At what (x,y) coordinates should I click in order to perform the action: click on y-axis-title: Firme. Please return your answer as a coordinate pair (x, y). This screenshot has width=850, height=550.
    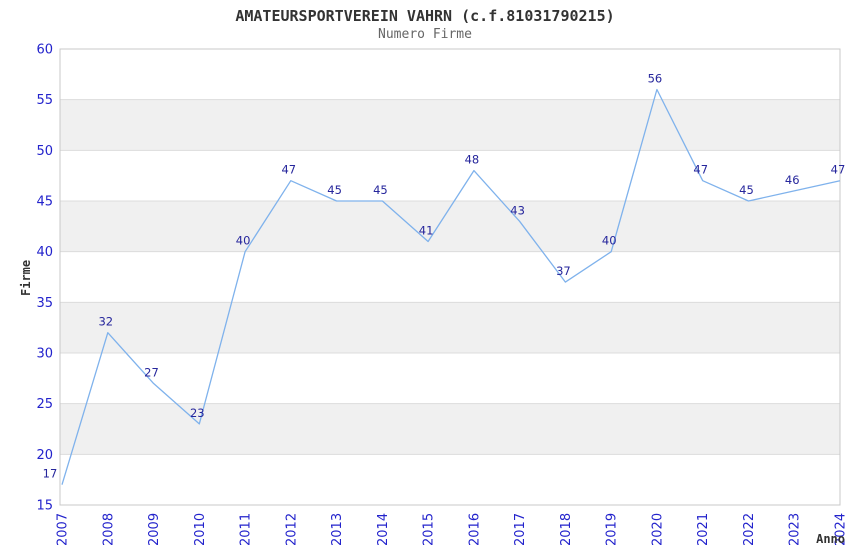
    Looking at the image, I should click on (26, 278).